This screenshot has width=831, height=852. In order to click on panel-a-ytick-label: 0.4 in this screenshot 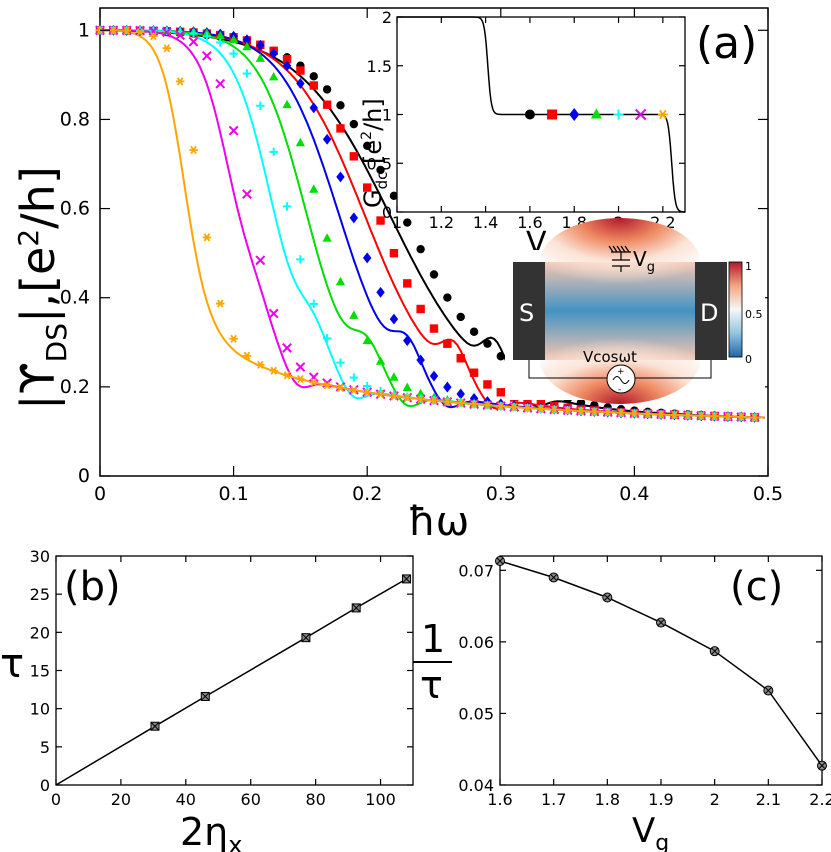, I will do `click(75, 298)`.